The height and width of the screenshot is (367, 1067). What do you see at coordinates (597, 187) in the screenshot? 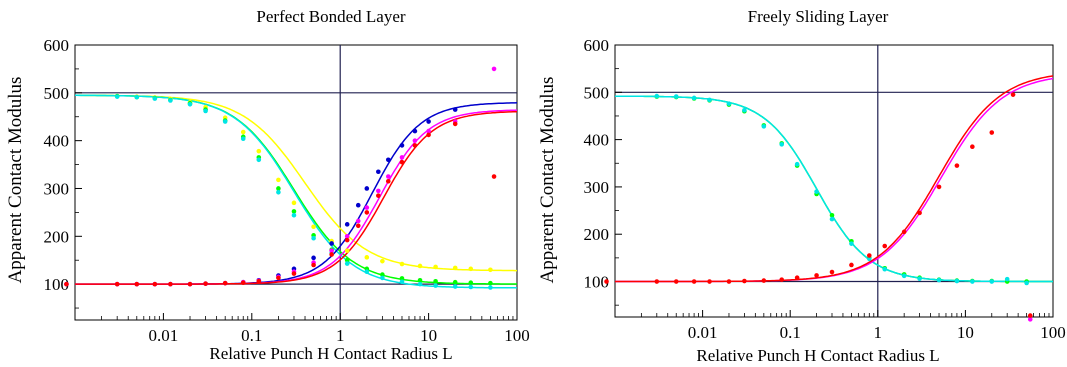
I see `y-tick-label: 300` at bounding box center [597, 187].